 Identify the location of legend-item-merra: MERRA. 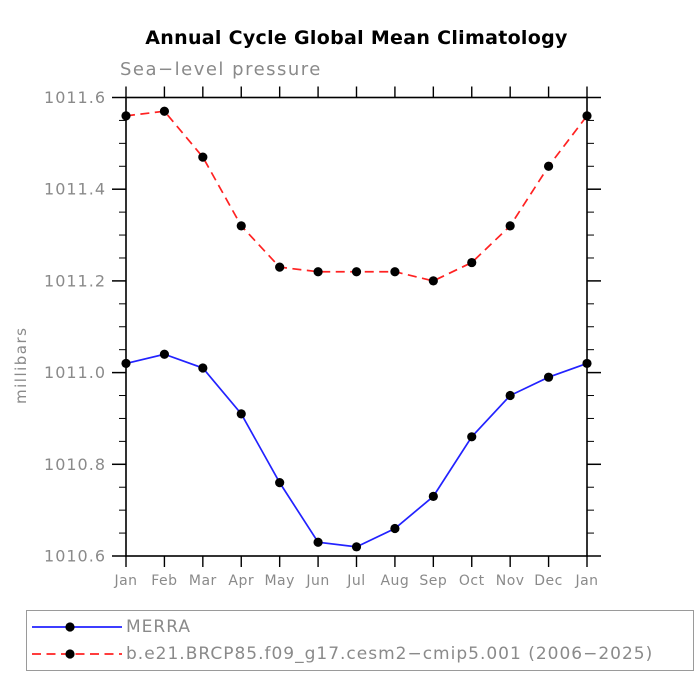
(361, 627).